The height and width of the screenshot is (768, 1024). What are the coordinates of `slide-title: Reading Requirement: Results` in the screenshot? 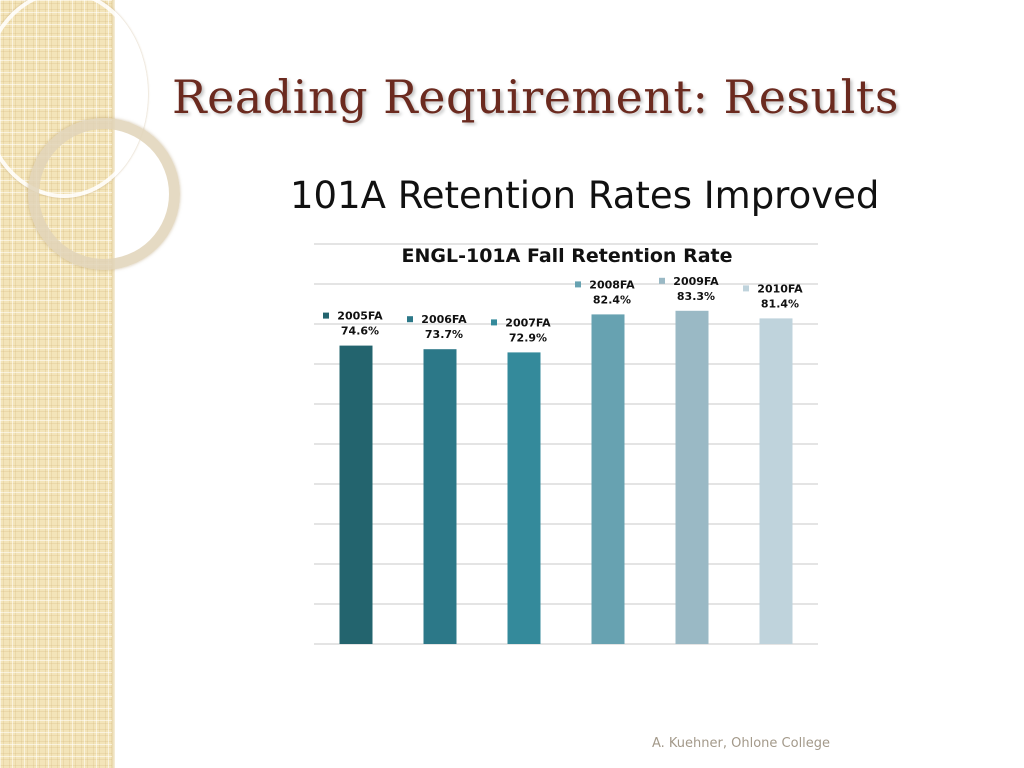 It's located at (535, 97).